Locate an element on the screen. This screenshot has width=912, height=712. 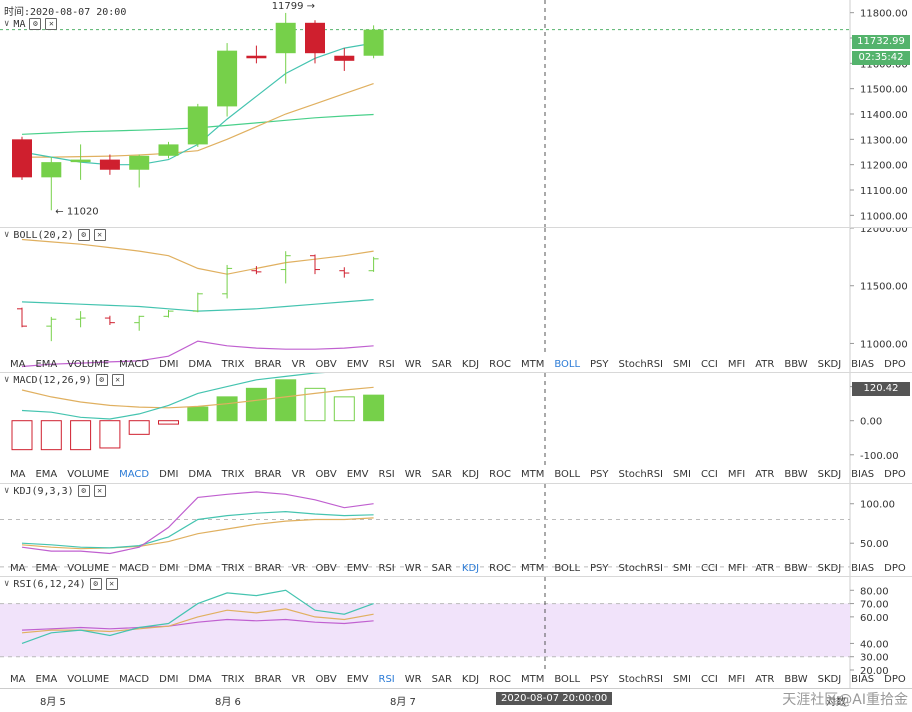
log-scale-toggle: 对数 is located at coordinates (836, 702).